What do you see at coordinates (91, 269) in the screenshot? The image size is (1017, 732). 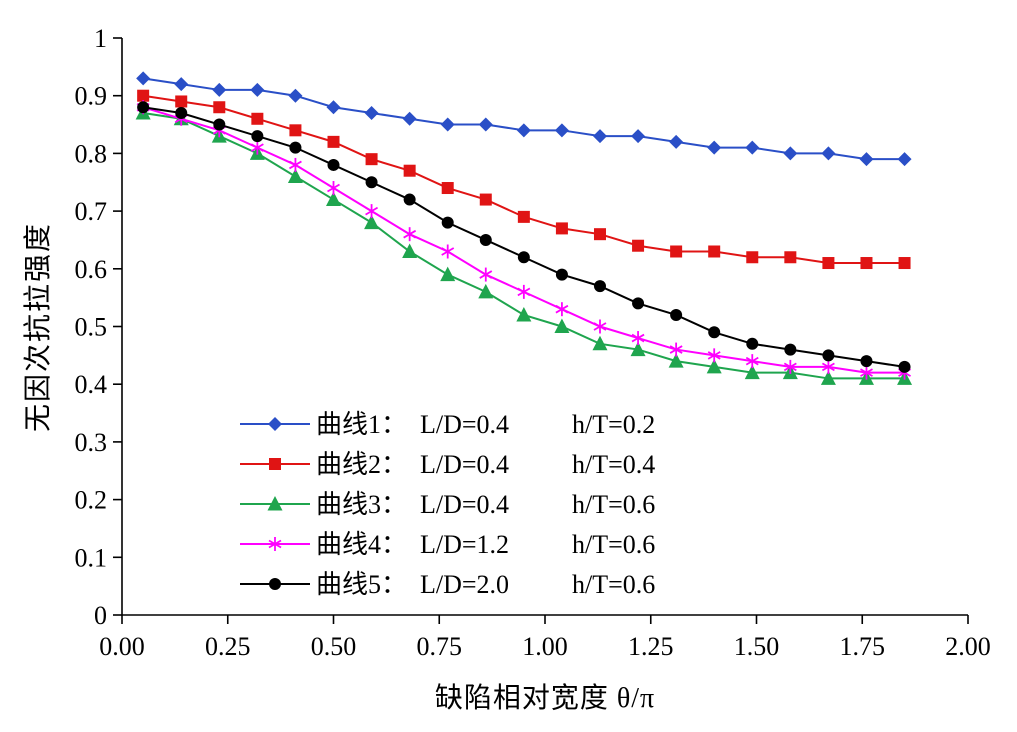 I see `y-tick-label: 0.6` at bounding box center [91, 269].